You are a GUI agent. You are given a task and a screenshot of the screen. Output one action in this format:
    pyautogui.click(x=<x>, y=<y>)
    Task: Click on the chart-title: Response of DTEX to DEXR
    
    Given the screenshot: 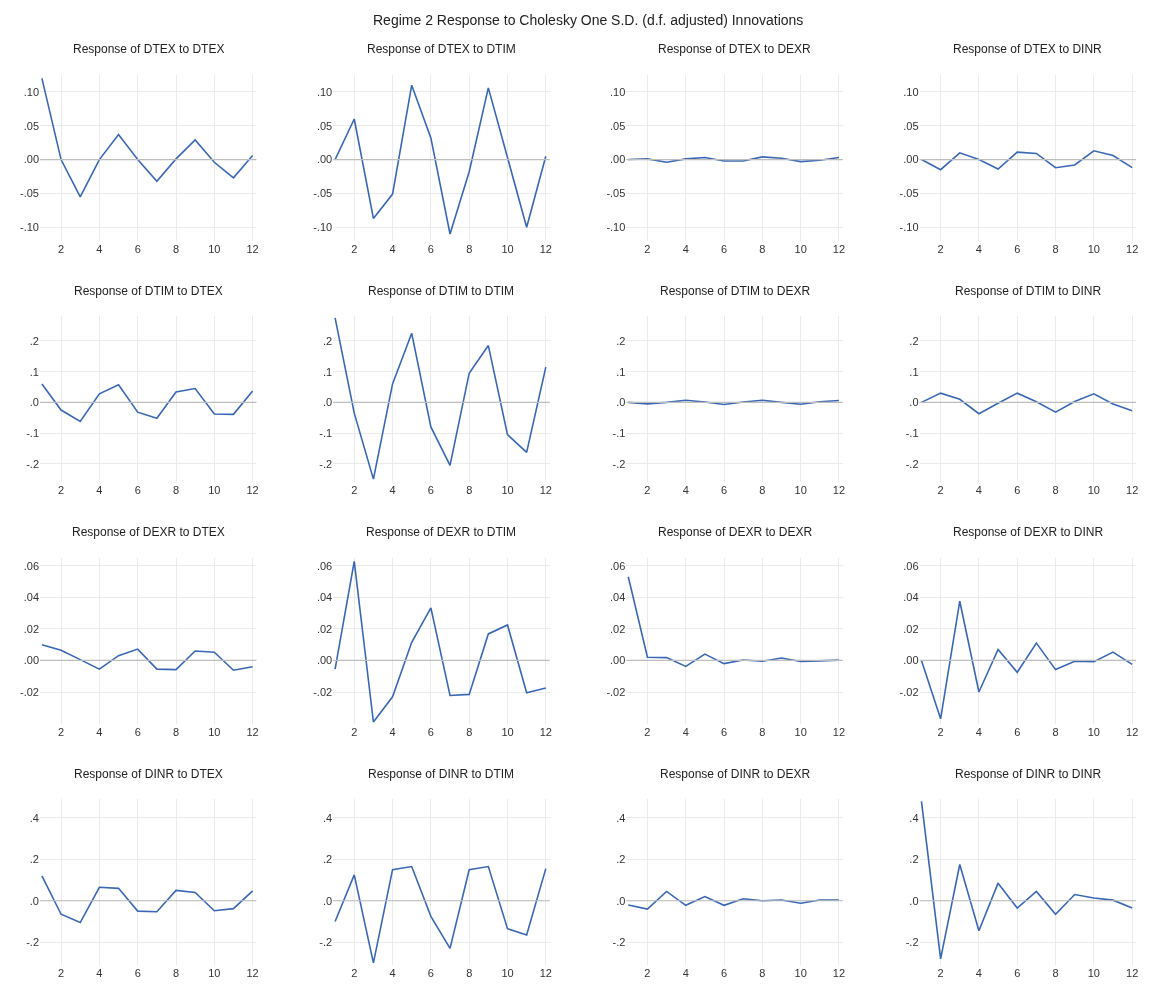 What is the action you would take?
    pyautogui.click(x=735, y=49)
    